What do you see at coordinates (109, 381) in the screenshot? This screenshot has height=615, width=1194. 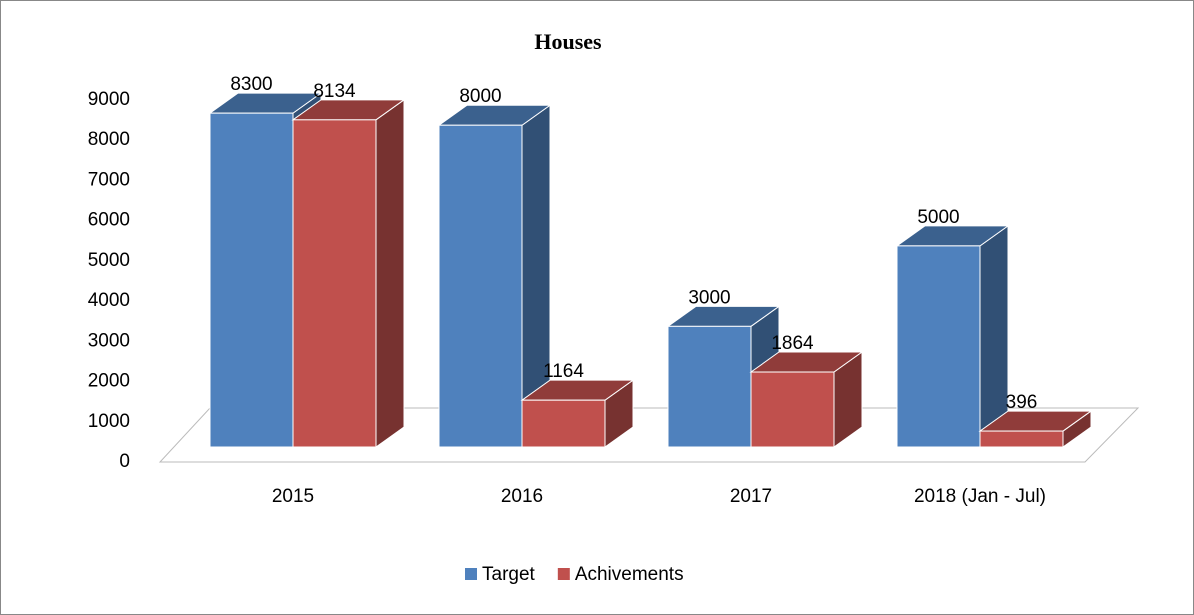 I see `y-tick-label: 2000` at bounding box center [109, 381].